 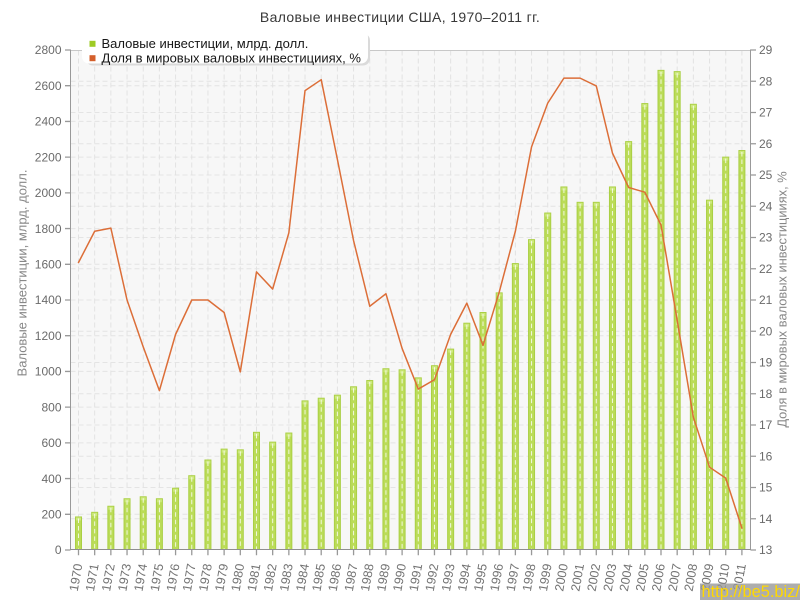 What do you see at coordinates (766, 238) in the screenshot?
I see `svg-text: 23` at bounding box center [766, 238].